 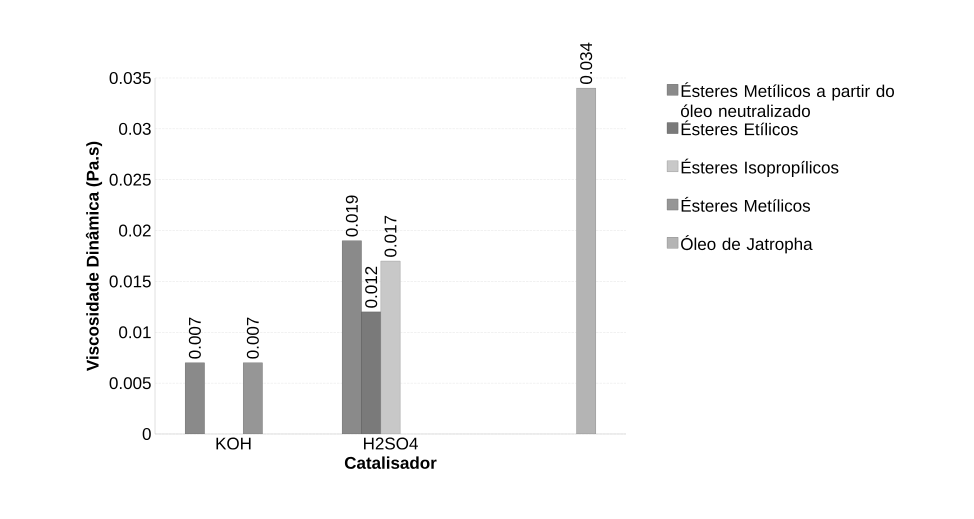 I want to click on y-tick-label: 0.015, so click(x=130, y=281).